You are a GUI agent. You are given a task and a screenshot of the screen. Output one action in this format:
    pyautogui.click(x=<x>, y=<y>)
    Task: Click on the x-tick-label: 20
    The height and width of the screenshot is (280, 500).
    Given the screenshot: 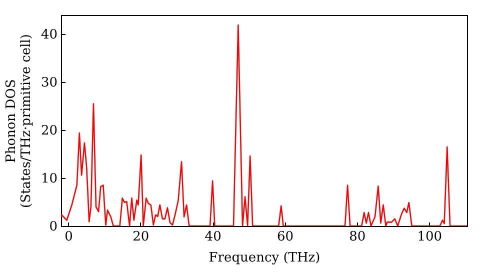 What is the action you would take?
    pyautogui.click(x=141, y=237)
    